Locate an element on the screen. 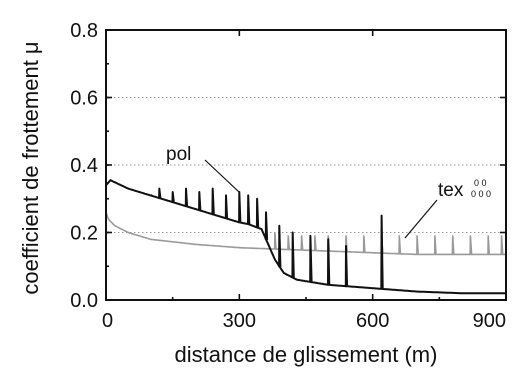 This screenshot has width=528, height=374. svg-text: 0 0 is located at coordinates (480, 183).